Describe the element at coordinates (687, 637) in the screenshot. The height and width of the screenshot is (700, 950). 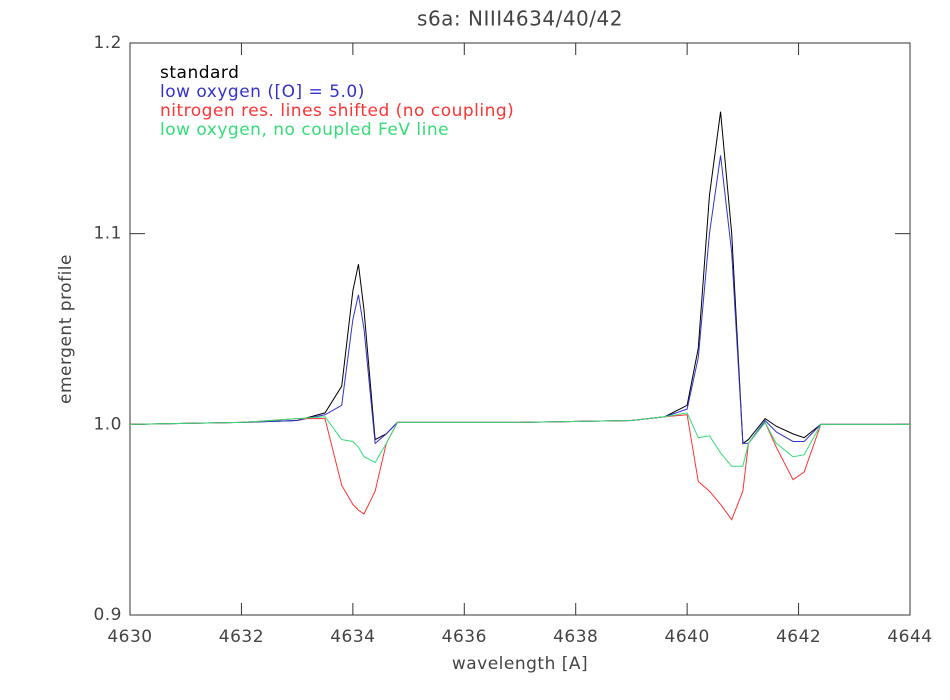
I see `x-tick-label: 4640` at that location.